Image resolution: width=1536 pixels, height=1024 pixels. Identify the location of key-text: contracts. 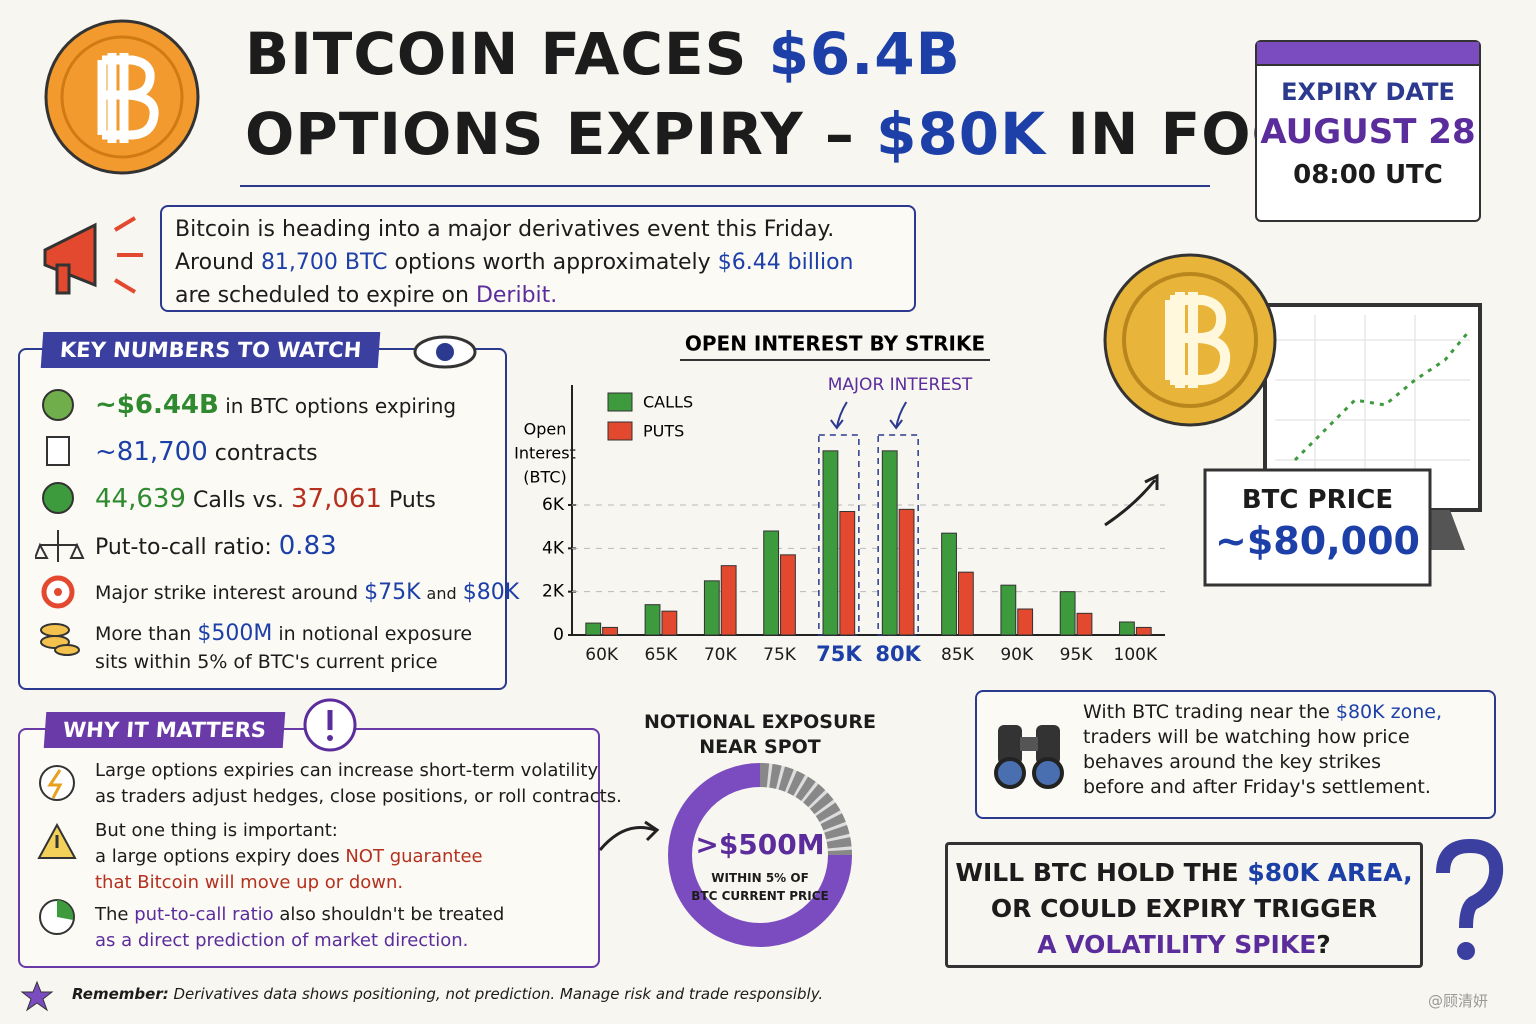
(266, 453).